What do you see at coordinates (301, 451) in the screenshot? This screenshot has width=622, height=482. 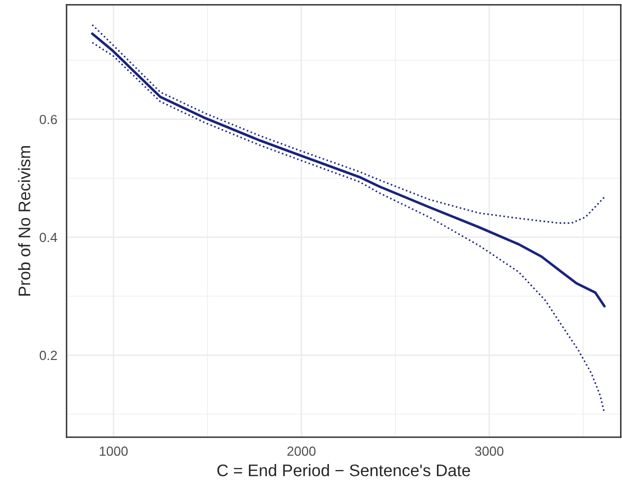 I see `x-tick-label: 2000` at bounding box center [301, 451].